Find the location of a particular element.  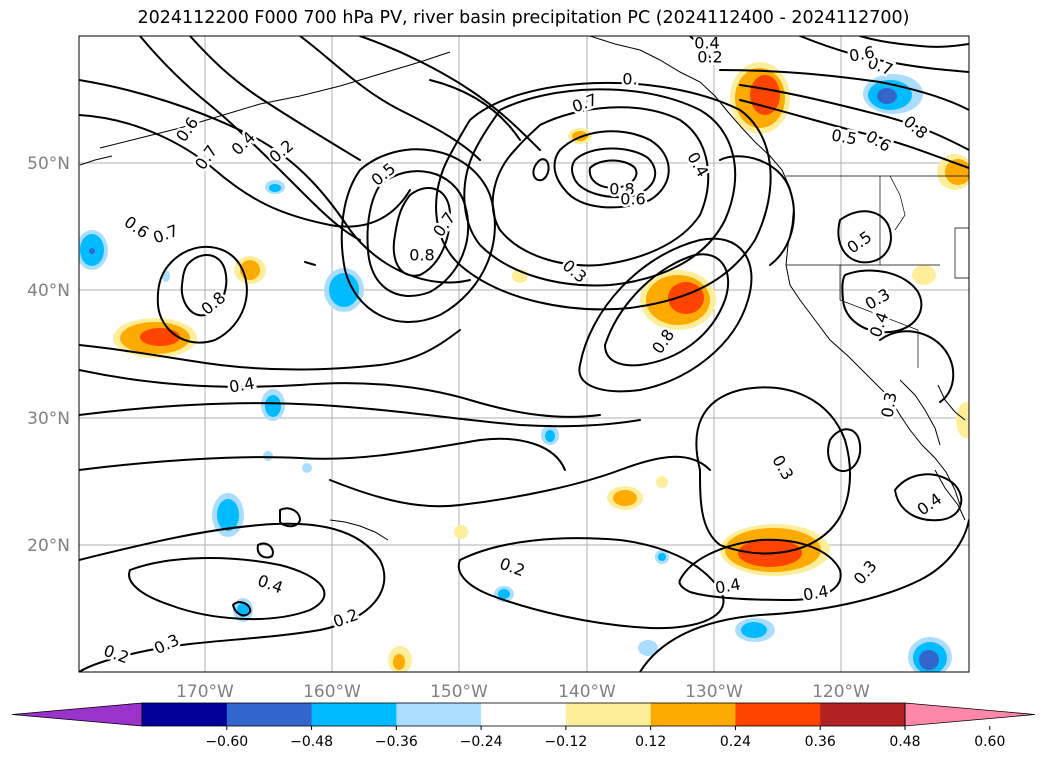

colorbar-tick-label: 0.60 is located at coordinates (989, 742).